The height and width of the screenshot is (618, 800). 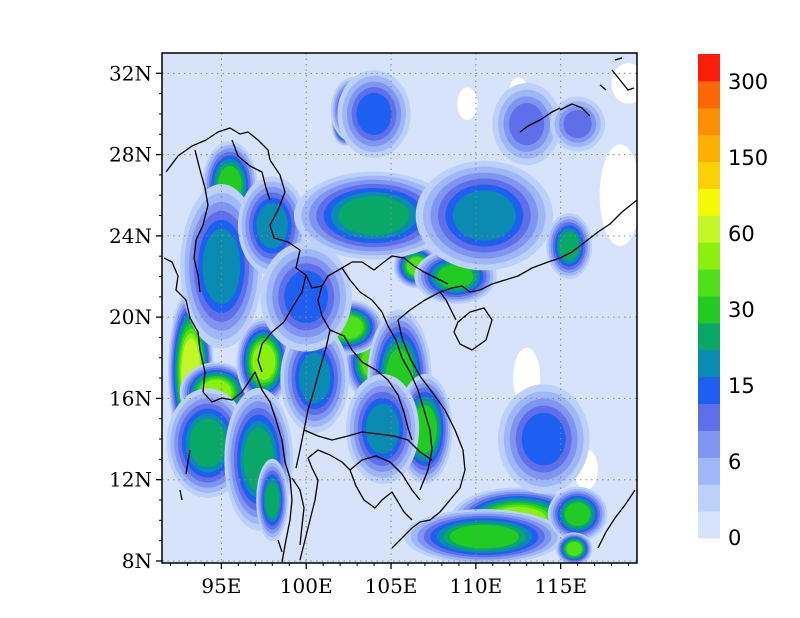 What do you see at coordinates (475, 586) in the screenshot?
I see `x-tick-label: 110E` at bounding box center [475, 586].